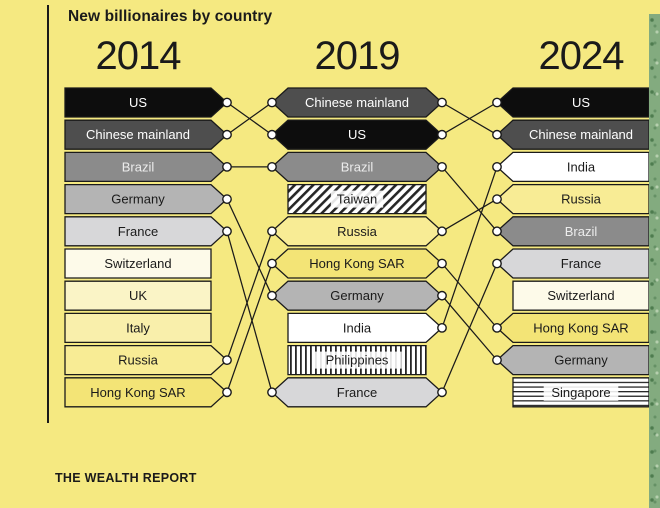  What do you see at coordinates (227, 199) in the screenshot?
I see `connector-dot-2014-germany-out` at bounding box center [227, 199].